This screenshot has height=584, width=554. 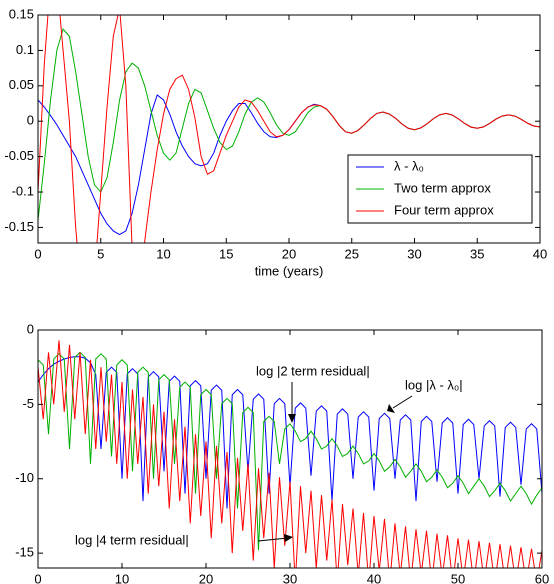 What do you see at coordinates (409, 165) in the screenshot?
I see `legend-label: λ - λ₀` at bounding box center [409, 165].